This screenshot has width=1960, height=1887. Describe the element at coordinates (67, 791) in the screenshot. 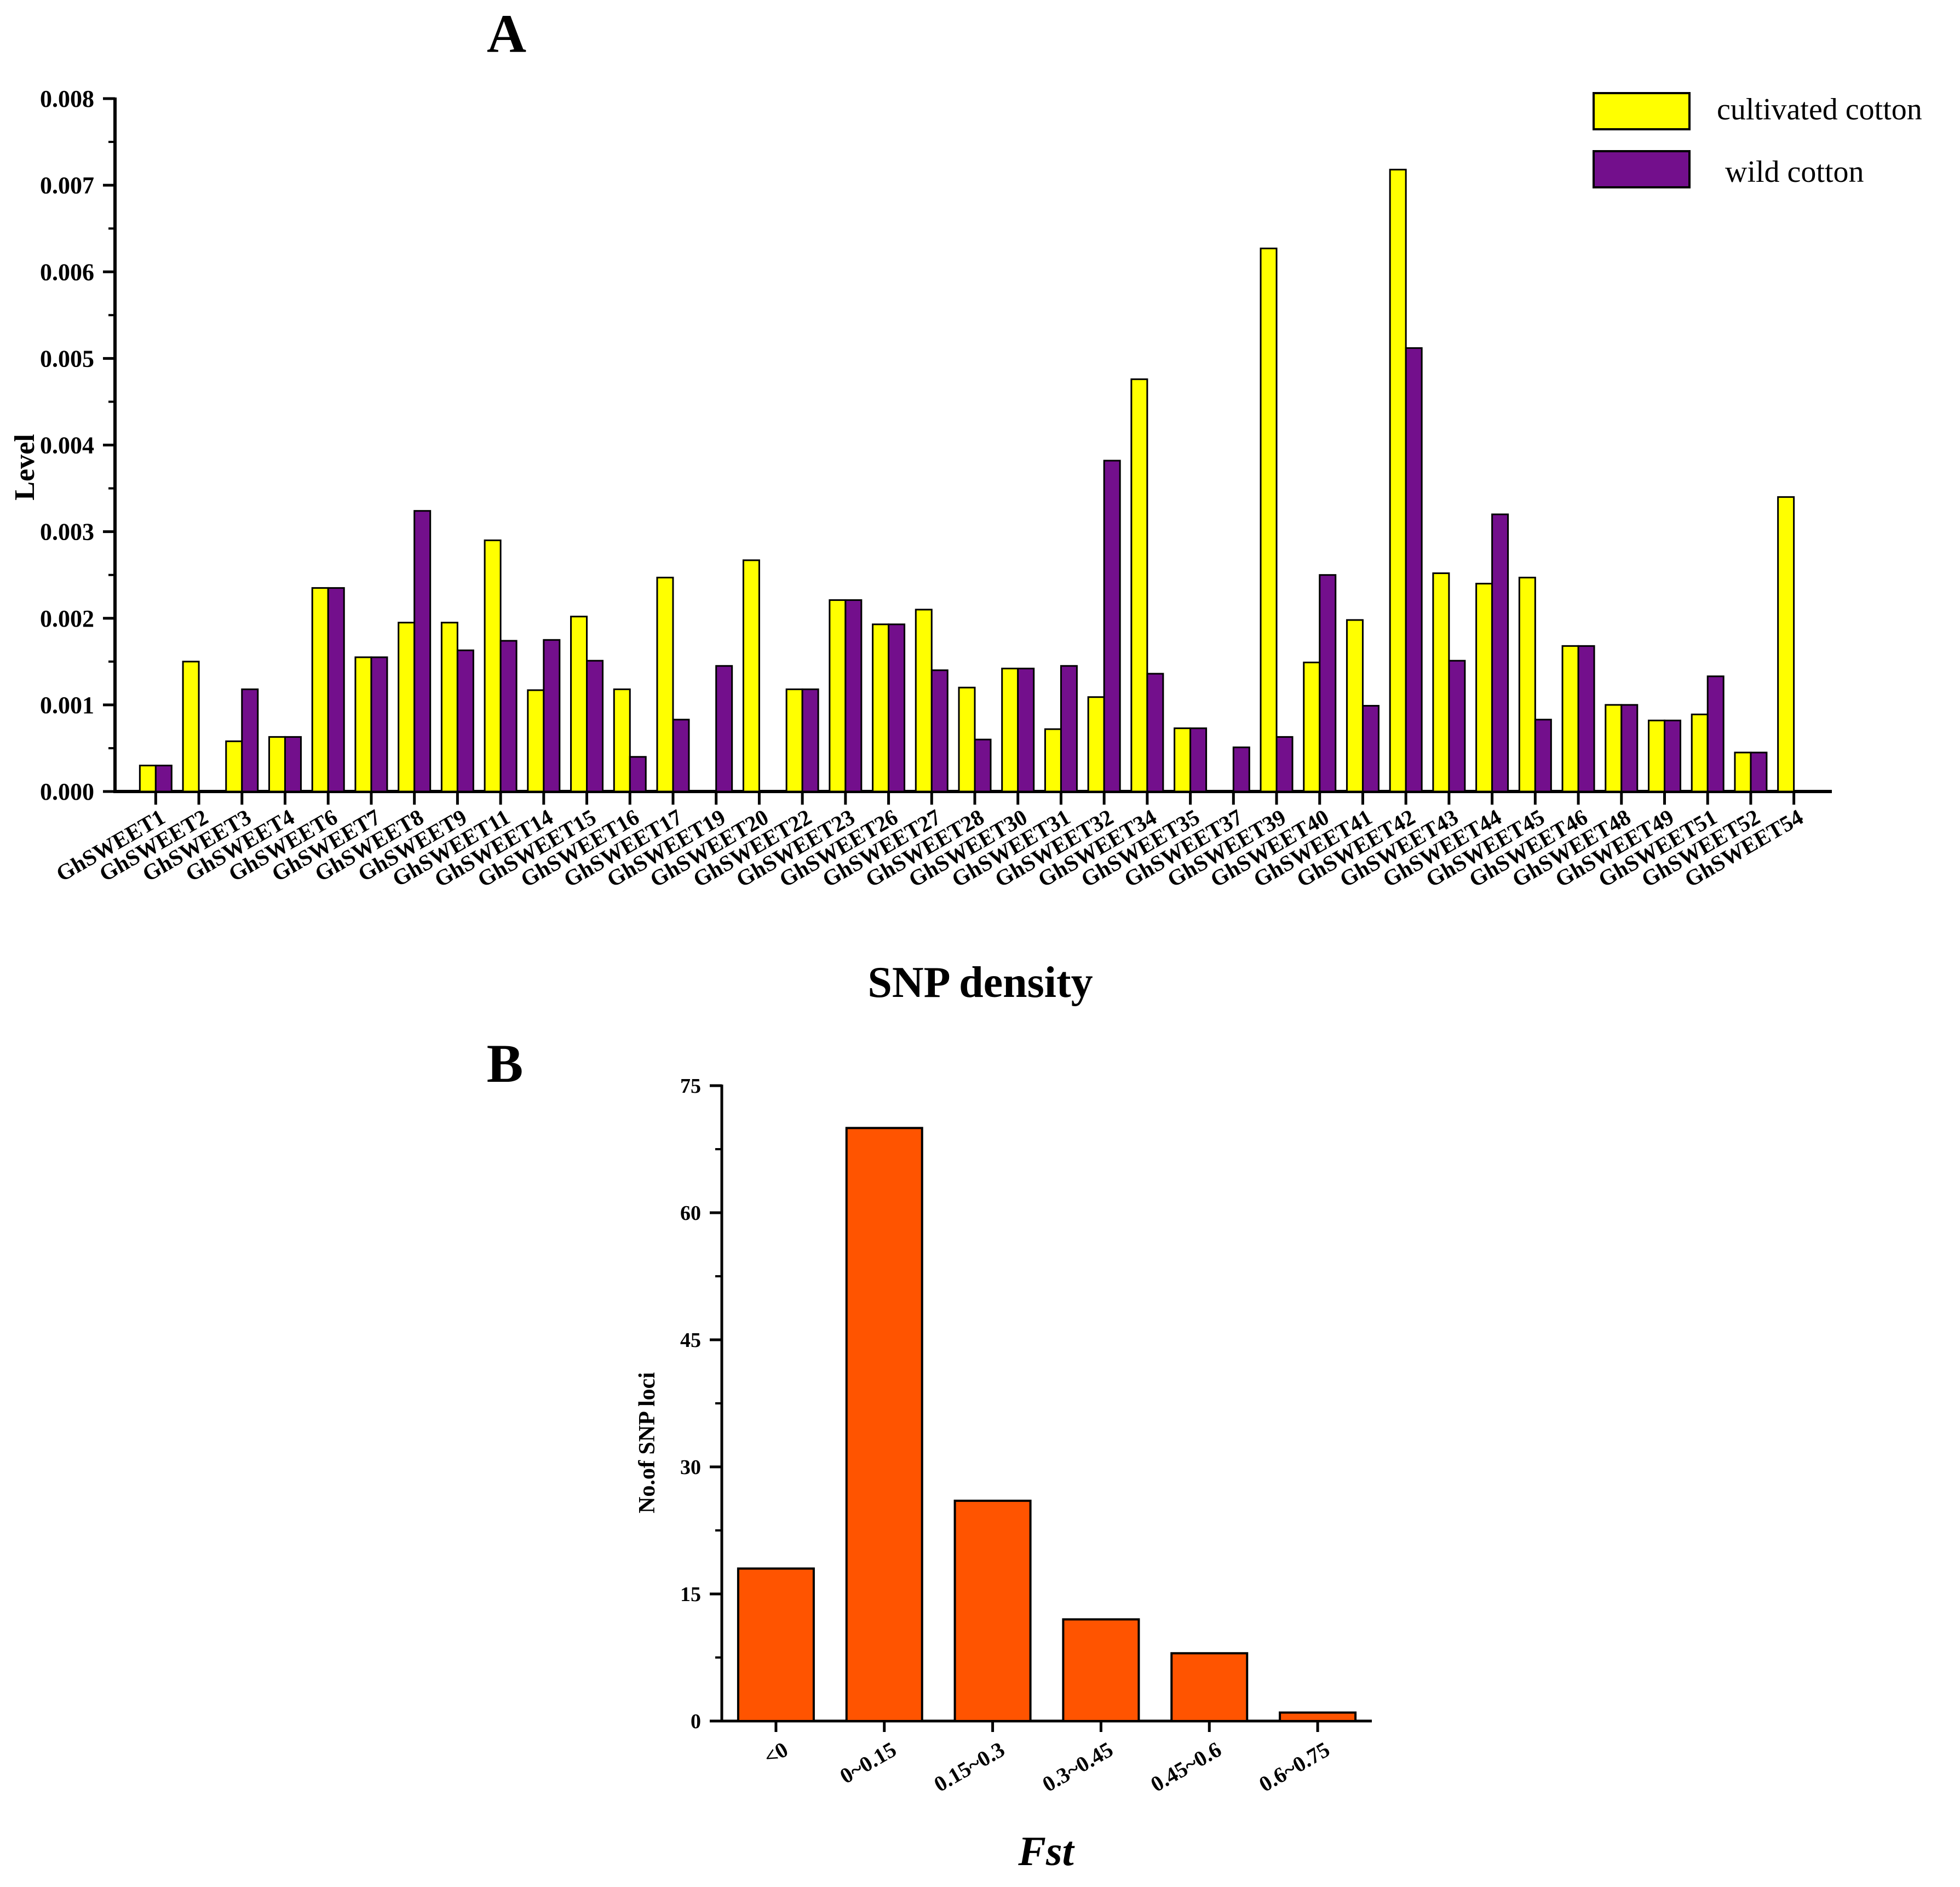

I see `panel-a-y-tick-label: 0.000` at that location.